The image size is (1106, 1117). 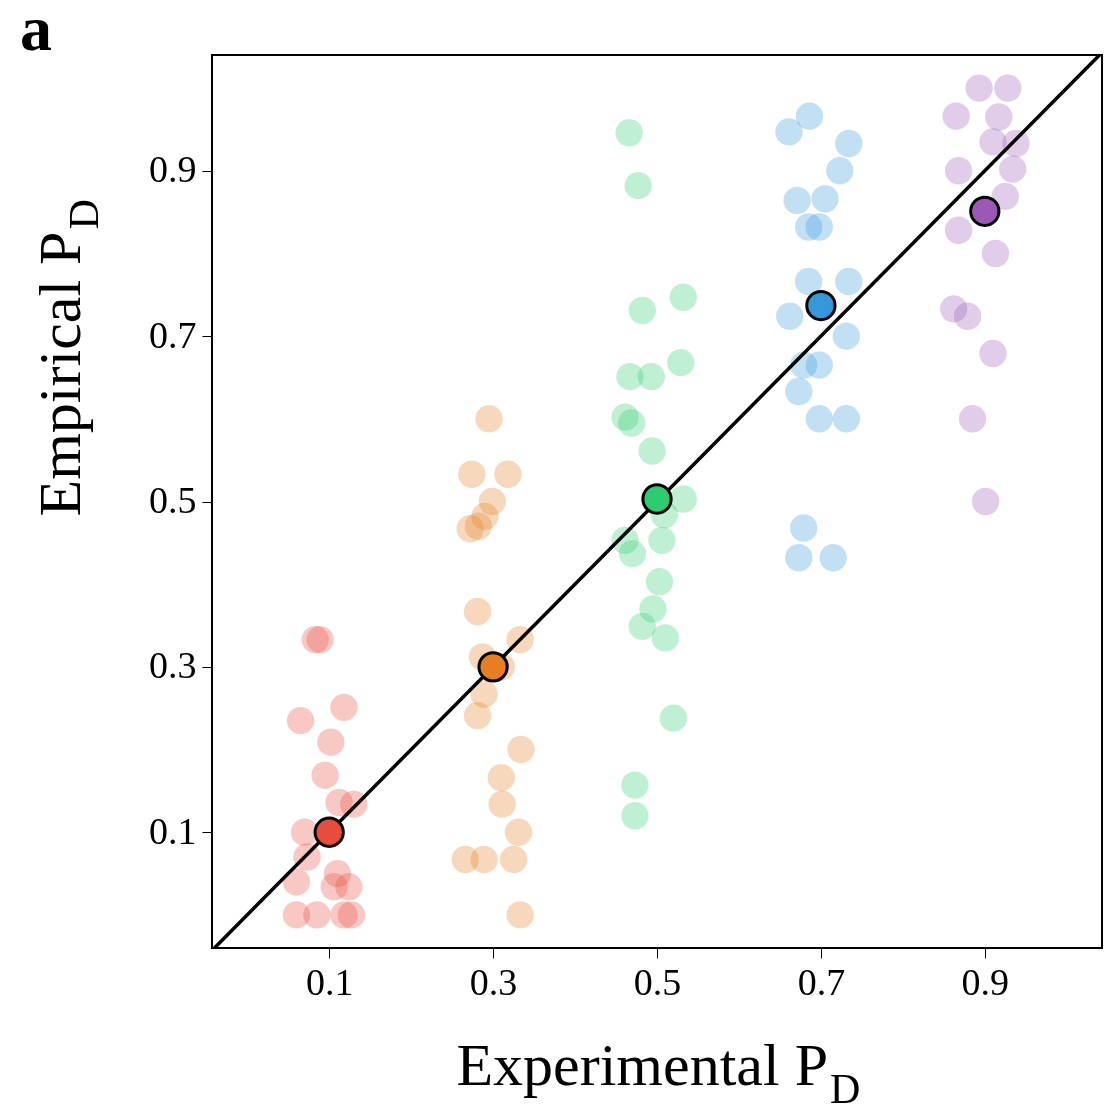 I want to click on x-tick-label: 0.3, so click(x=493, y=981).